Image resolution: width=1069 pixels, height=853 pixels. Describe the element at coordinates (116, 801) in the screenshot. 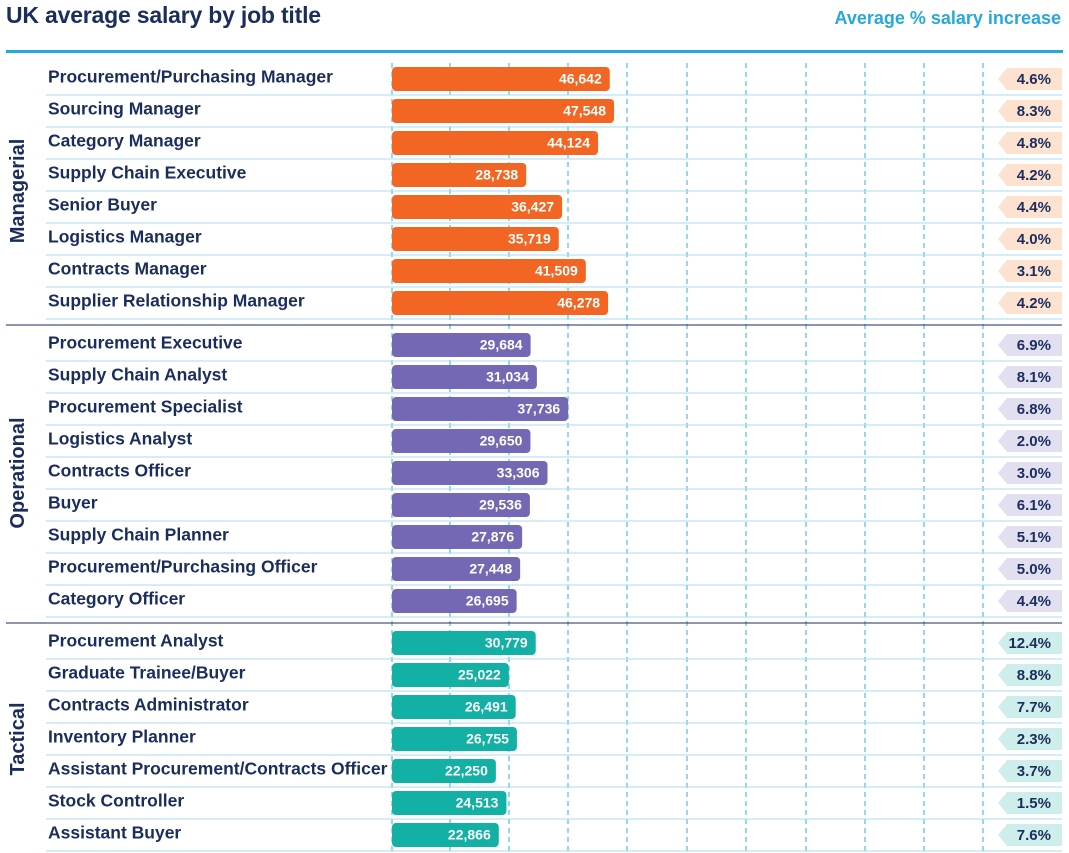

I see `row-label: Stock Controller` at that location.